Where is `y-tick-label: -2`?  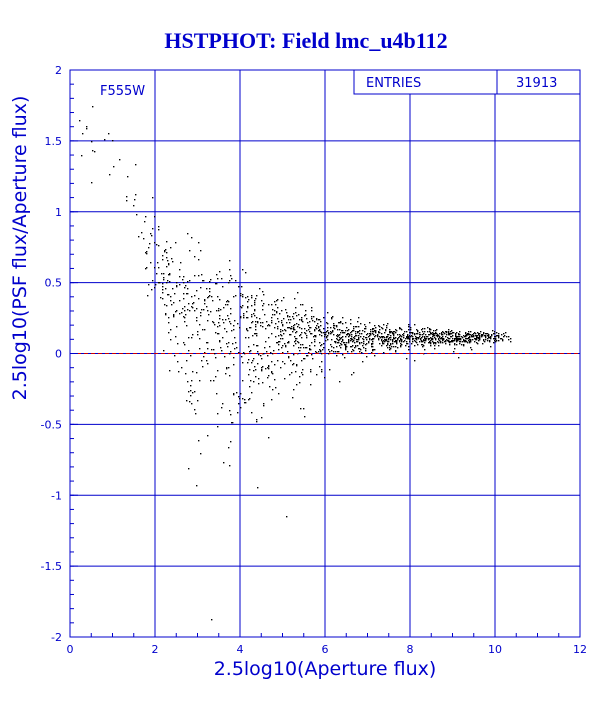 y-tick-label: -2 is located at coordinates (56, 637).